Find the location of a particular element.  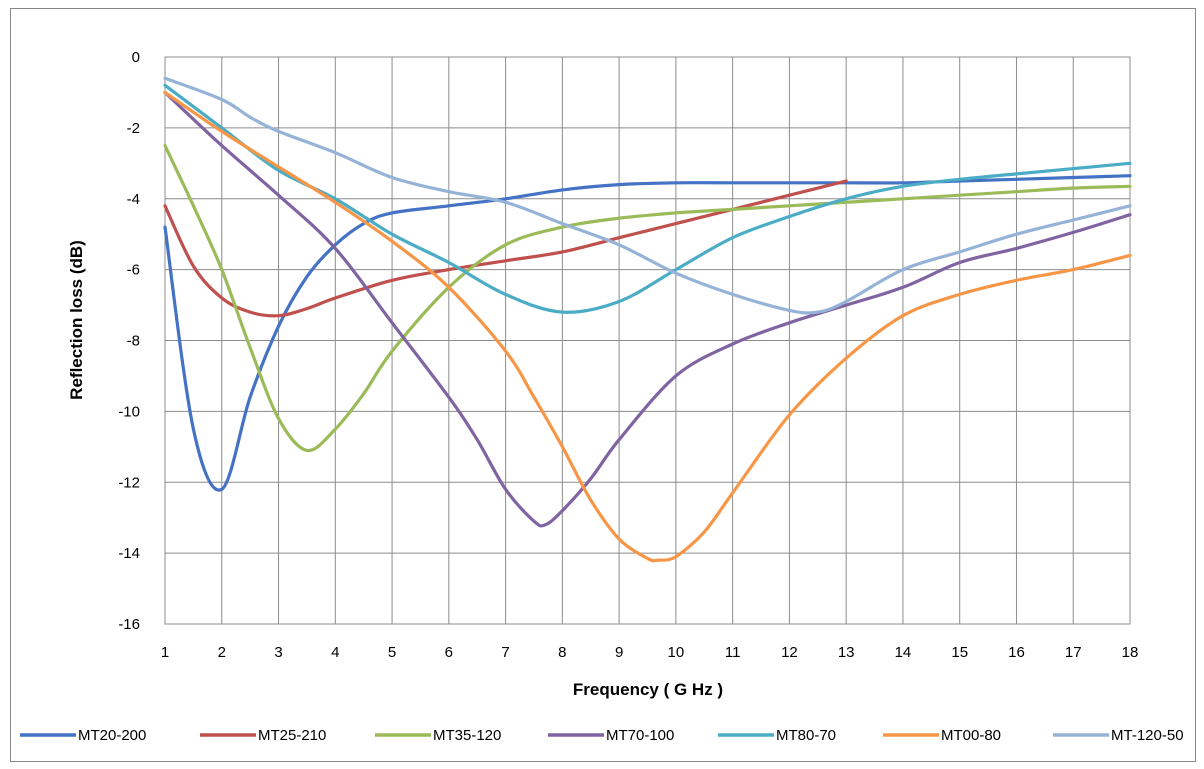

x-tick-label-15: 16 is located at coordinates (1016, 652).